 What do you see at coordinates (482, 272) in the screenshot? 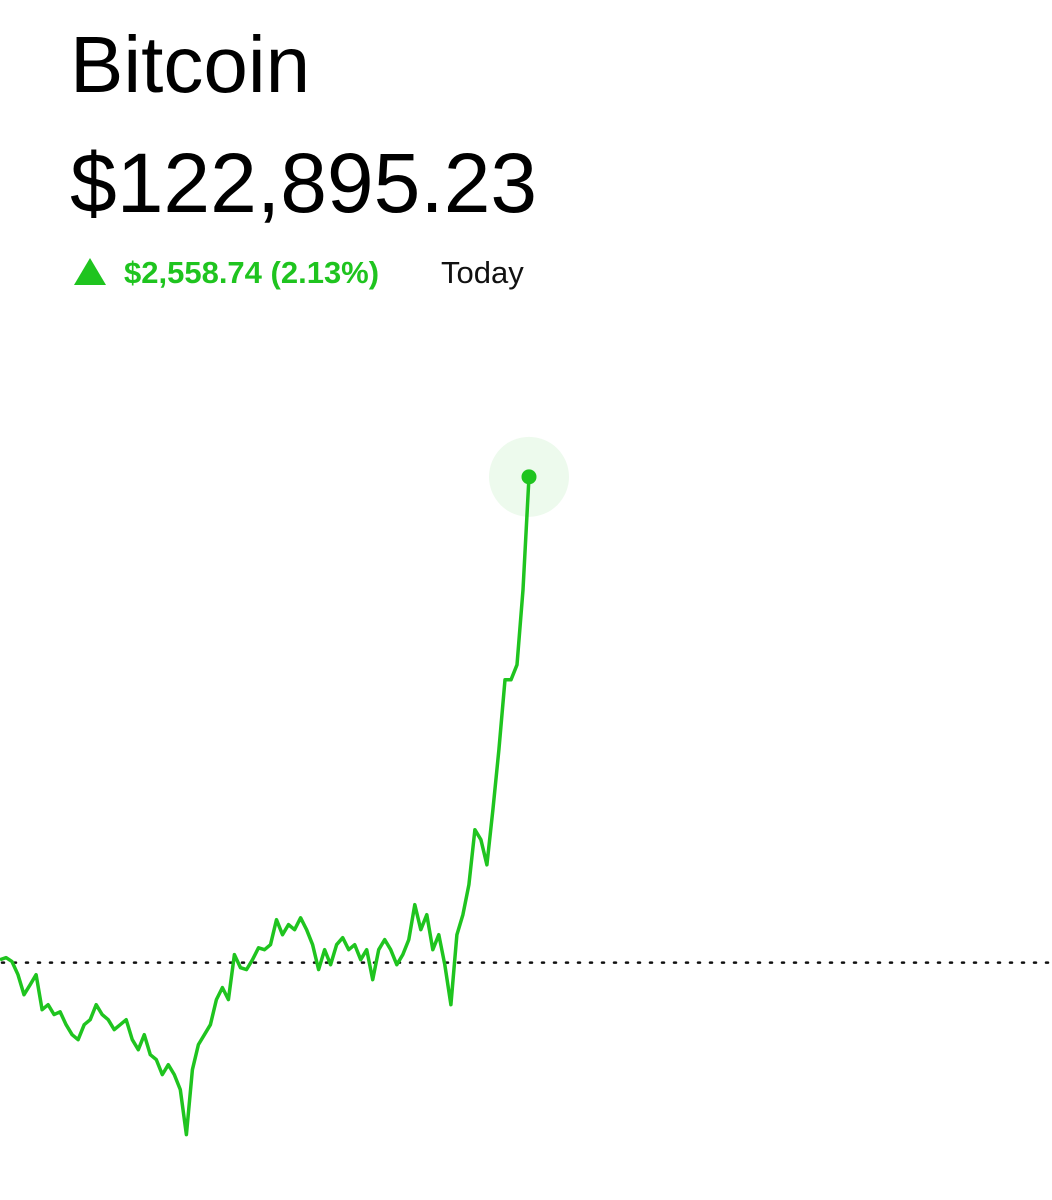
I see `period: Today` at bounding box center [482, 272].